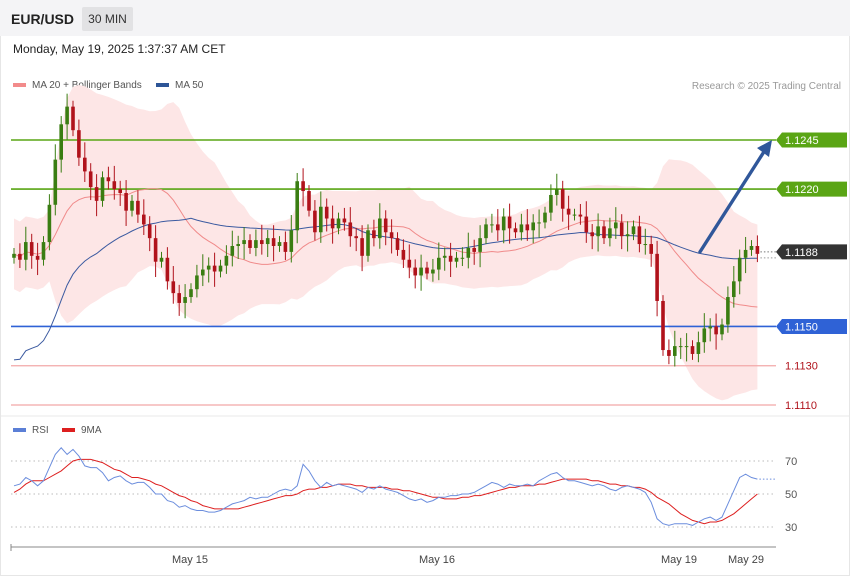 The height and width of the screenshot is (576, 850). What do you see at coordinates (43, 19) in the screenshot?
I see `symbol-label: EUR/USD` at bounding box center [43, 19].